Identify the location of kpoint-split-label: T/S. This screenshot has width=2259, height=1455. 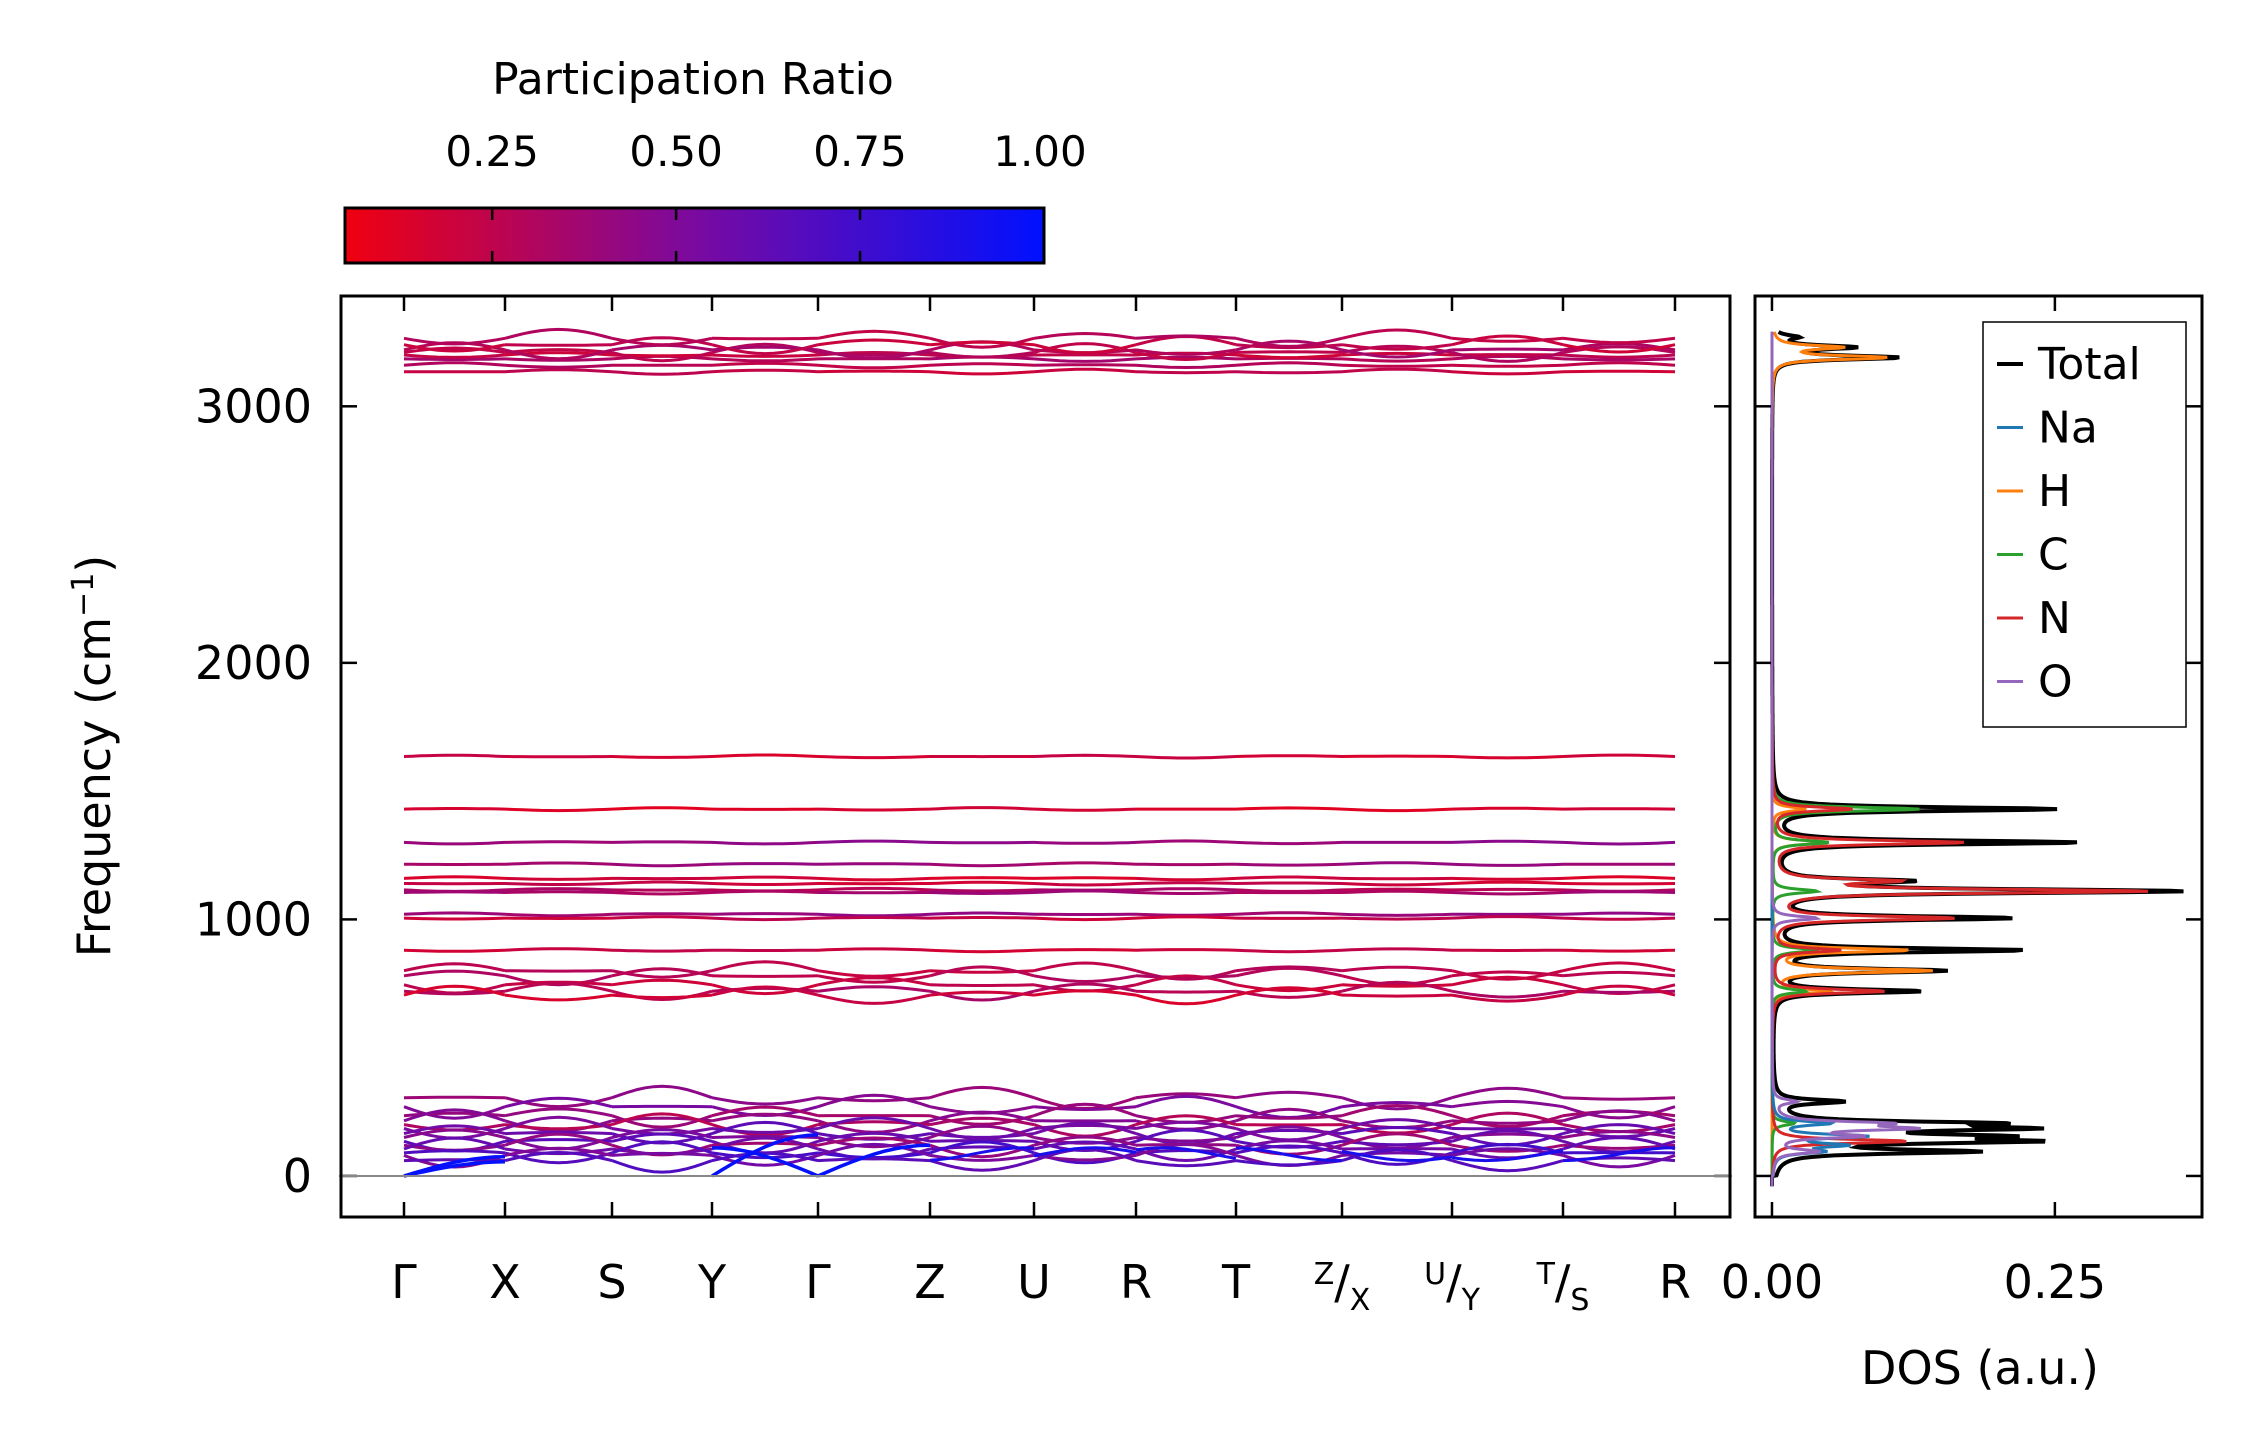
(1563, 1286).